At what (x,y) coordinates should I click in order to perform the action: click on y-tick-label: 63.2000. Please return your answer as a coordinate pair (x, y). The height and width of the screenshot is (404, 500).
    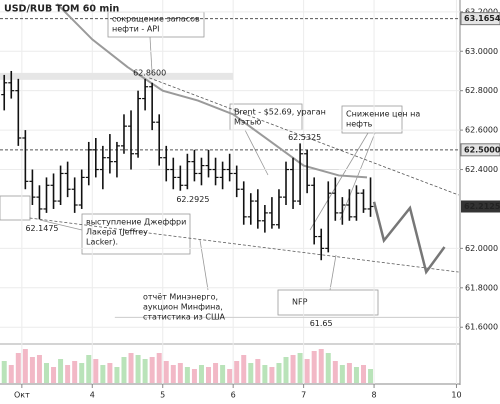
    Looking at the image, I should click on (481, 11).